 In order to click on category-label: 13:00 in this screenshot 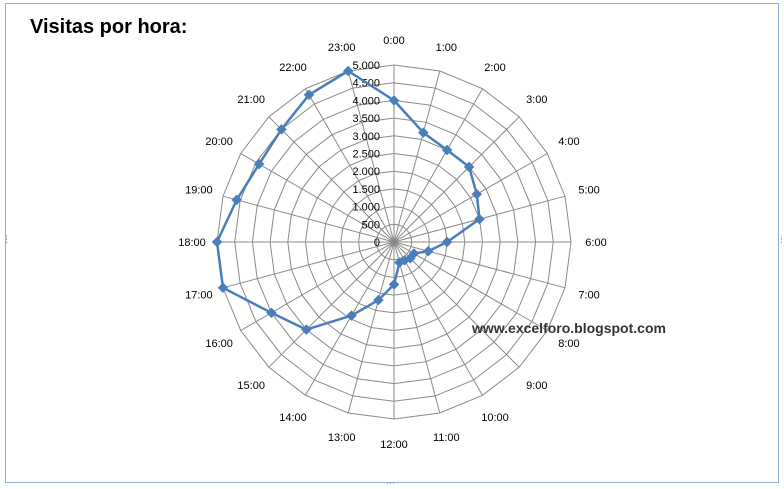, I will do `click(342, 438)`.